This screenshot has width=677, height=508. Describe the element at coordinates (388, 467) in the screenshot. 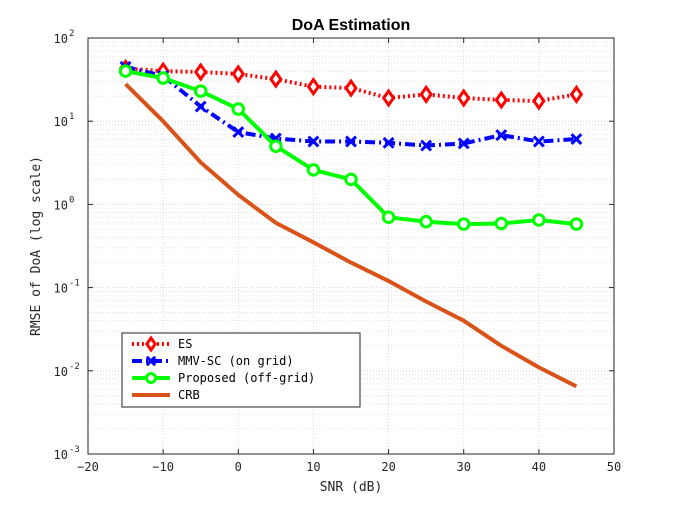

I see `x-tick-label: 20` at that location.